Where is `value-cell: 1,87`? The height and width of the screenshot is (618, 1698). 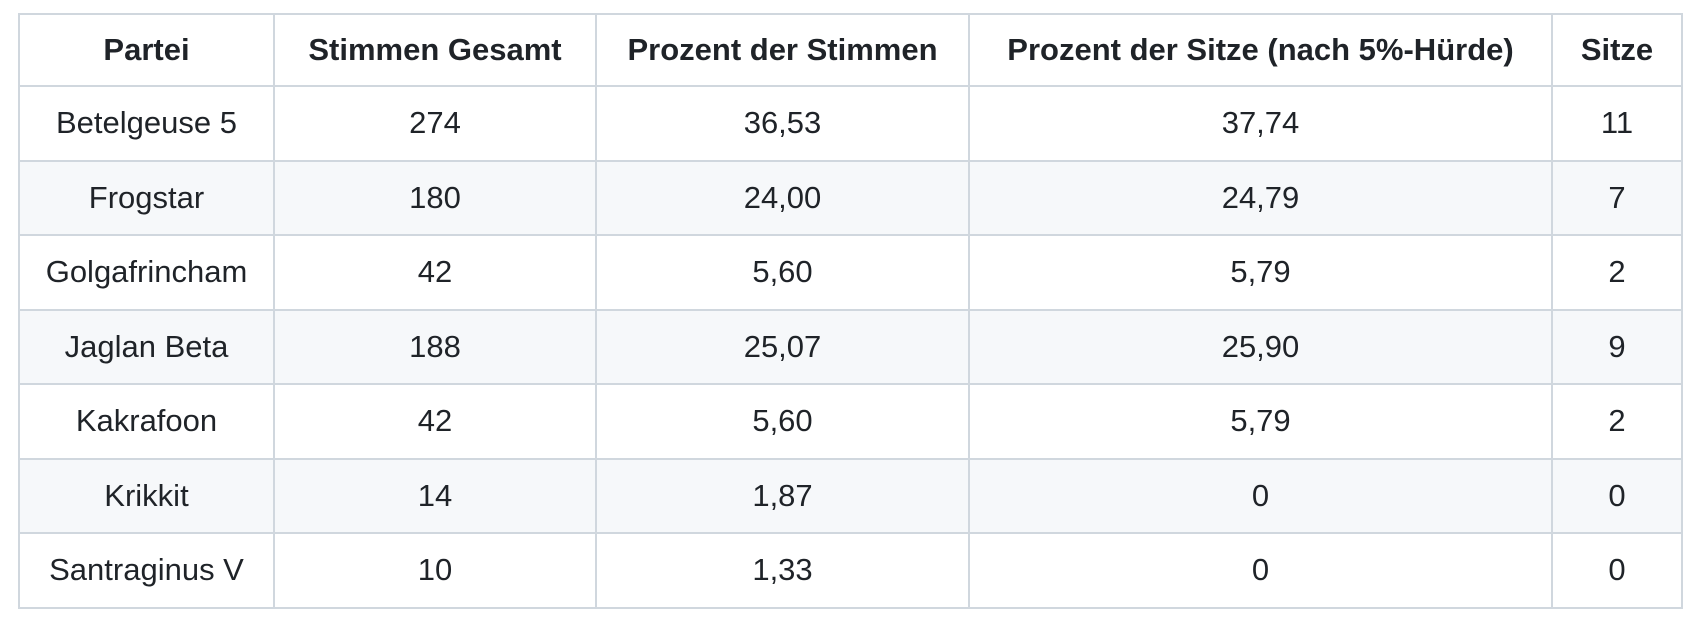 value-cell: 1,87 is located at coordinates (782, 495).